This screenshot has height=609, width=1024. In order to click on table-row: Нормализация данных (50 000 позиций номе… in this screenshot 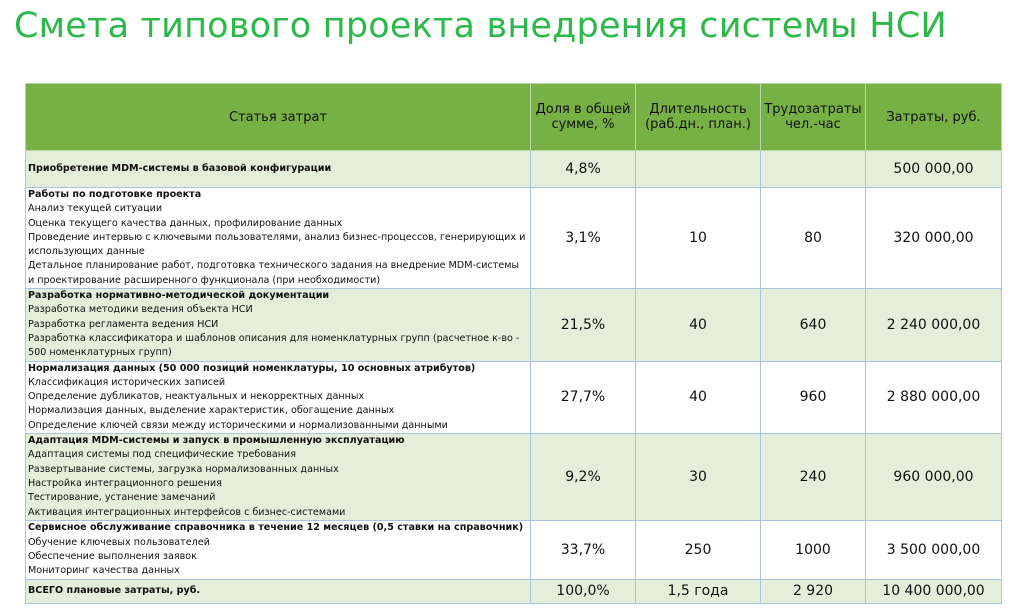, I will do `click(513, 397)`.